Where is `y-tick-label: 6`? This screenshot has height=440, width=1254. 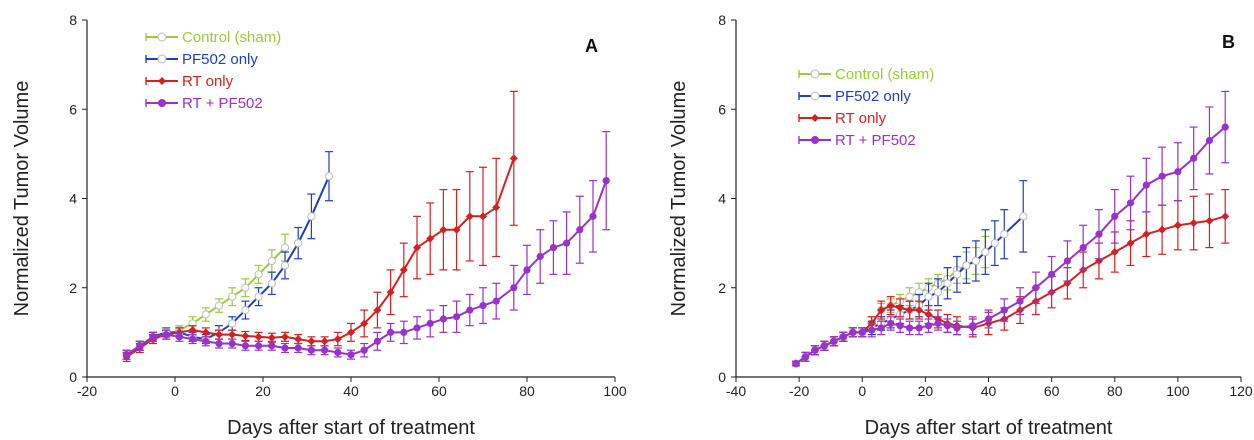 y-tick-label: 6 is located at coordinates (73, 109).